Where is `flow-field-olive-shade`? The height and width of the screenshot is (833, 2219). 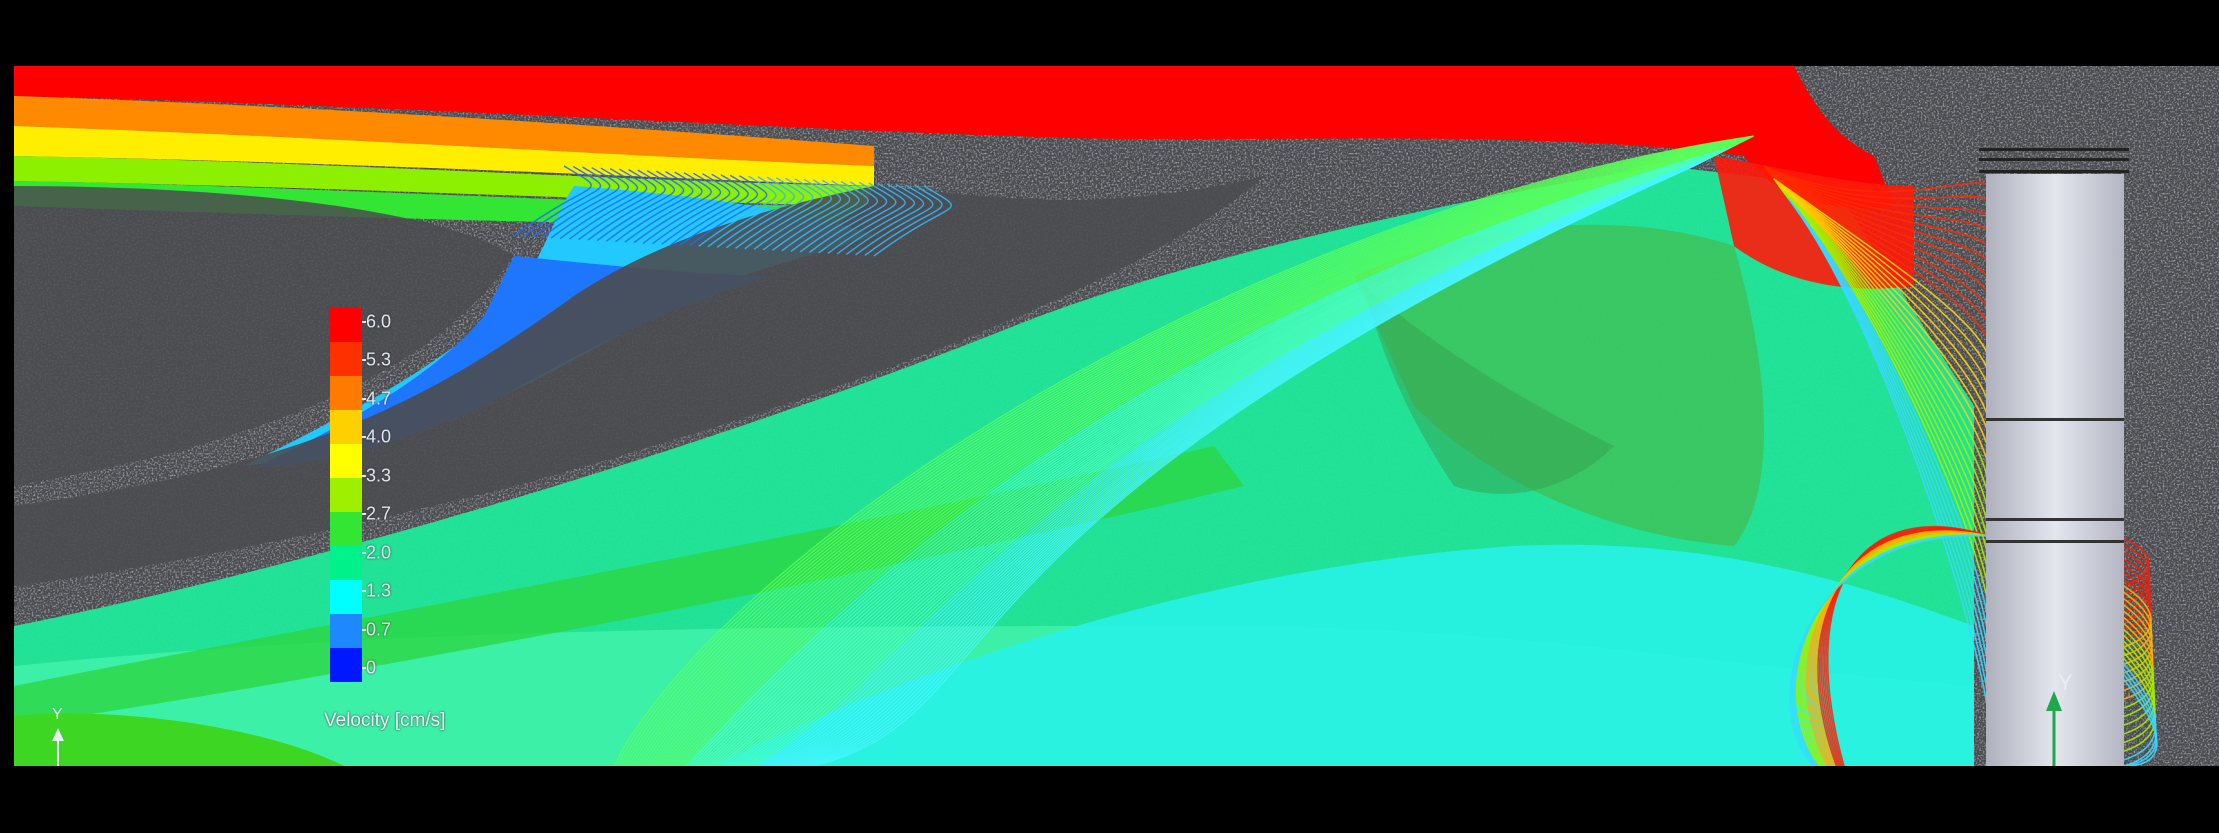 flow-field-olive-shade is located at coordinates (1559, 385).